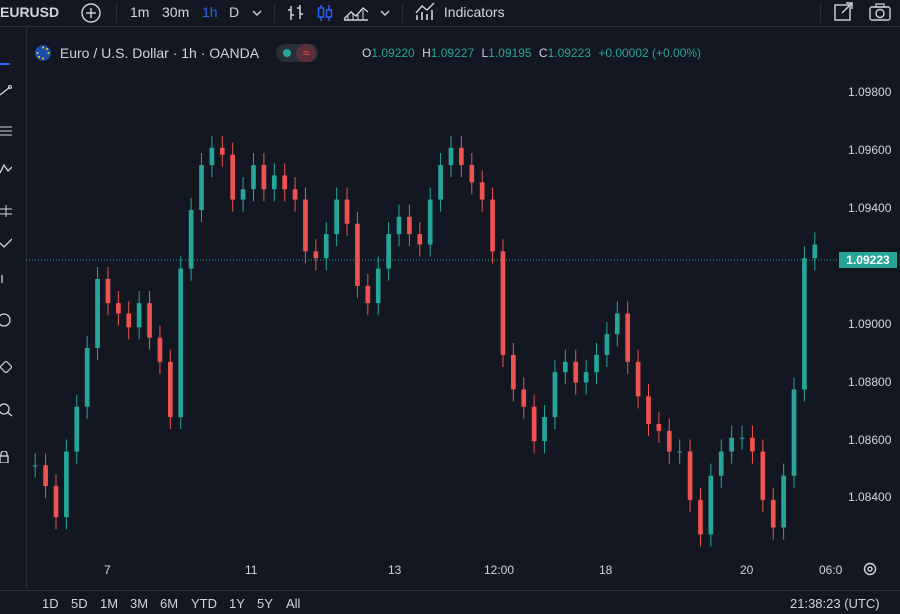 The image size is (900, 614). Describe the element at coordinates (870, 569) in the screenshot. I see `settings-gear-icon` at that location.